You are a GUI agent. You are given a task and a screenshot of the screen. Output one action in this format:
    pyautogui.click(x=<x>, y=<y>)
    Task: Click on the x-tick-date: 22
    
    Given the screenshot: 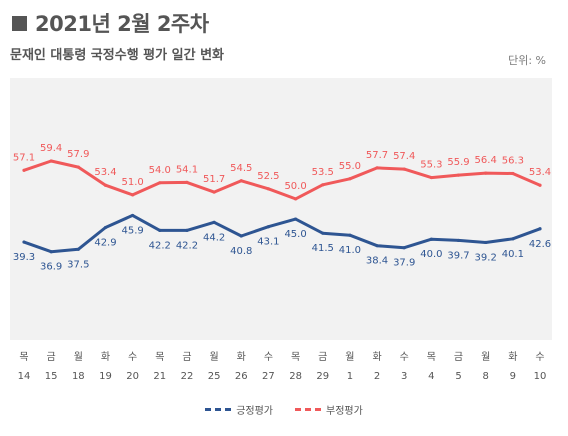 What is the action you would take?
    pyautogui.click(x=187, y=376)
    